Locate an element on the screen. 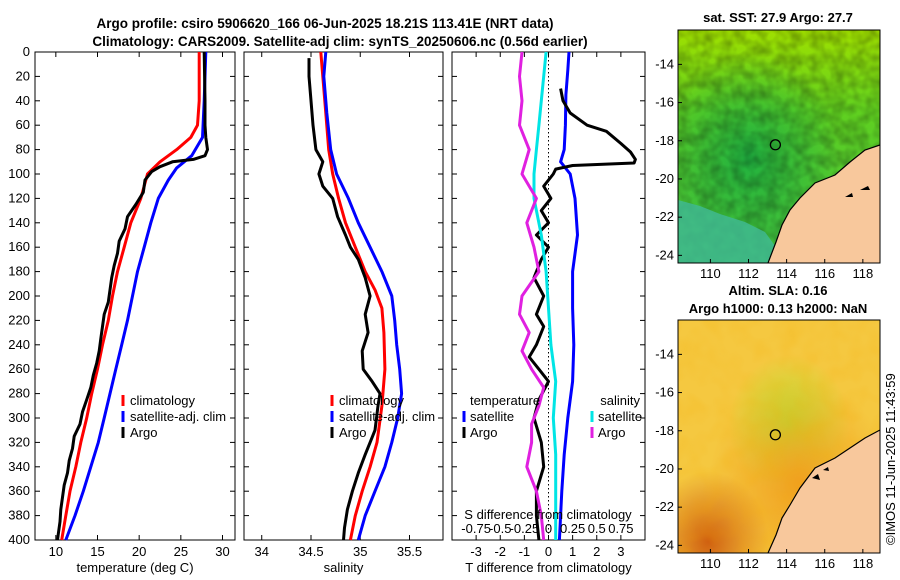 The height and width of the screenshot is (580, 900). x-tick-label: 0 is located at coordinates (548, 551).